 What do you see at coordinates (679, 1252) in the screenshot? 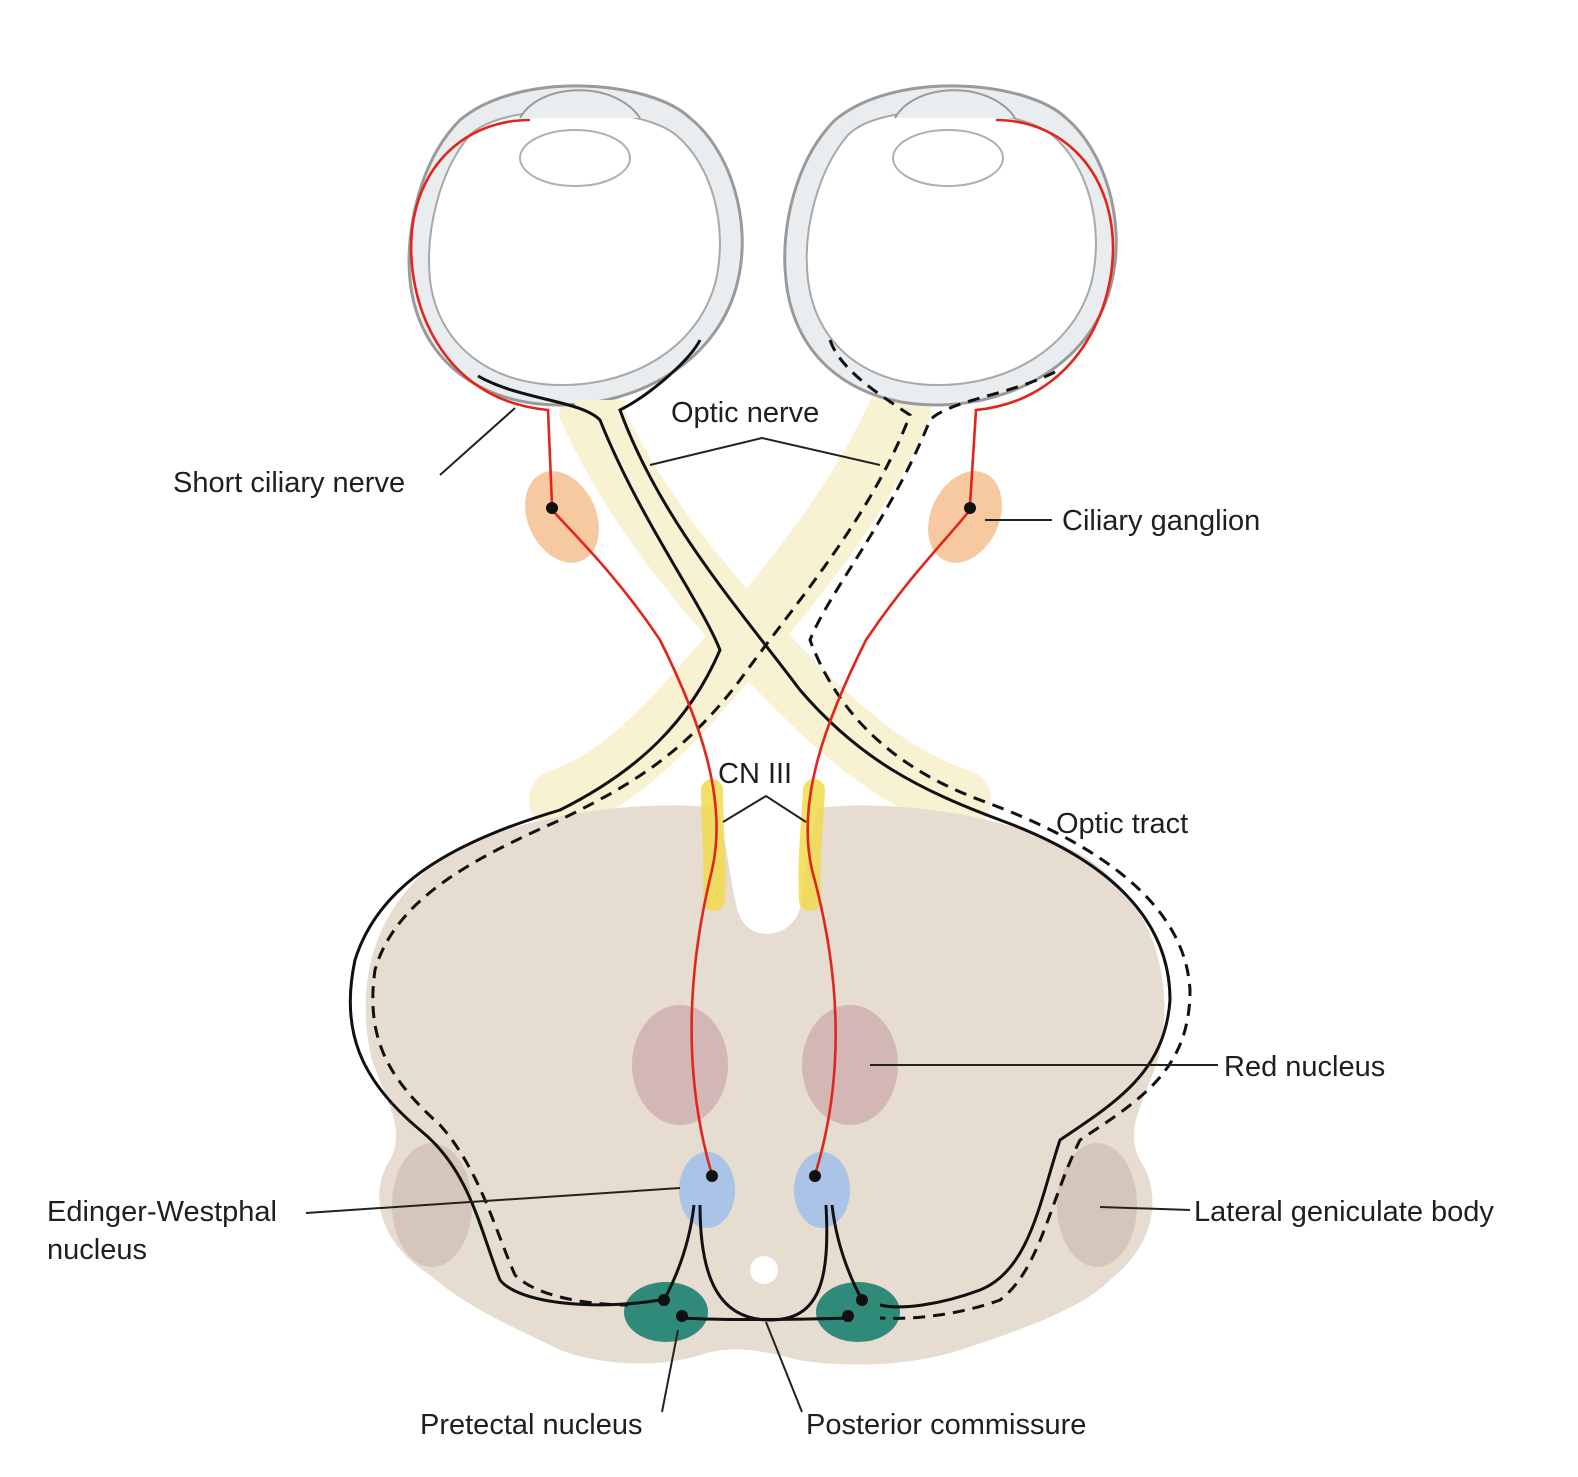
I see `fiber-pretectal-left-up-to-ew-left` at bounding box center [679, 1252].